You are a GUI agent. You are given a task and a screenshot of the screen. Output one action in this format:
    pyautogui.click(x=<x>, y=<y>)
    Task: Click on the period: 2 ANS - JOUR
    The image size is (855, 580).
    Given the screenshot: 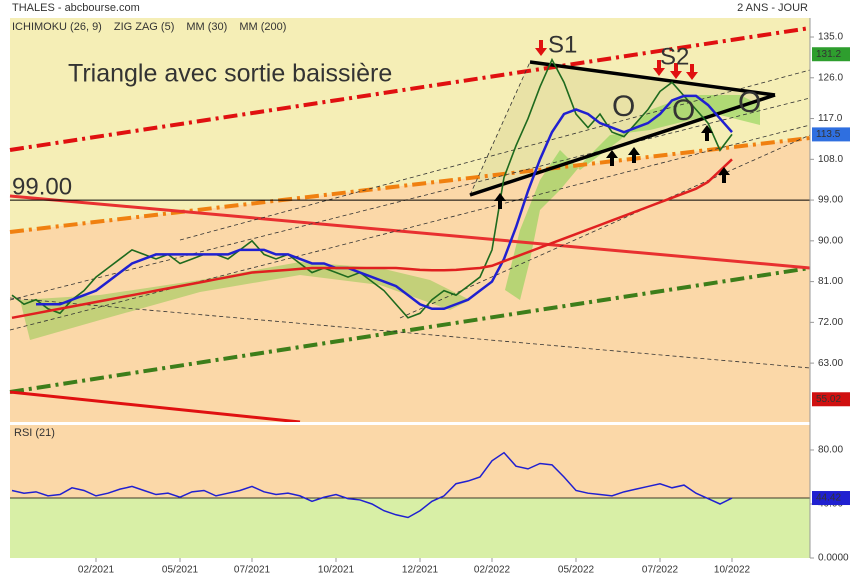 What is the action you would take?
    pyautogui.click(x=772, y=8)
    